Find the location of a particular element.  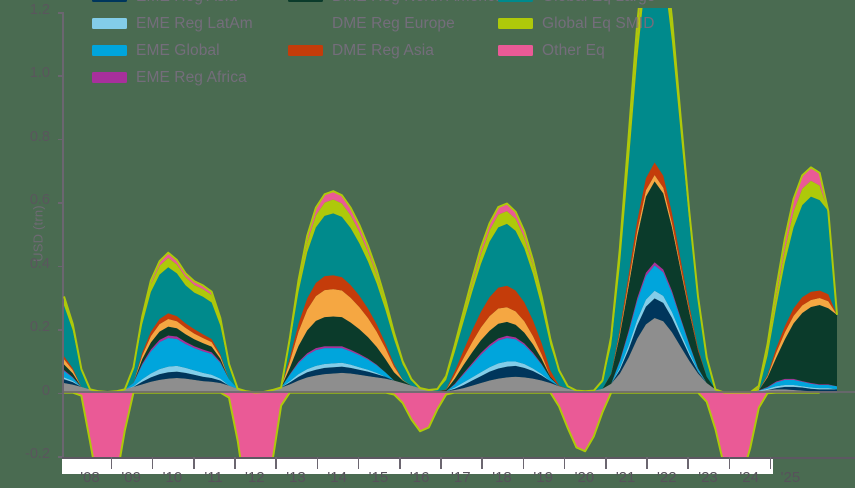

x-axis-tick-label: '17 is located at coordinates (461, 477).